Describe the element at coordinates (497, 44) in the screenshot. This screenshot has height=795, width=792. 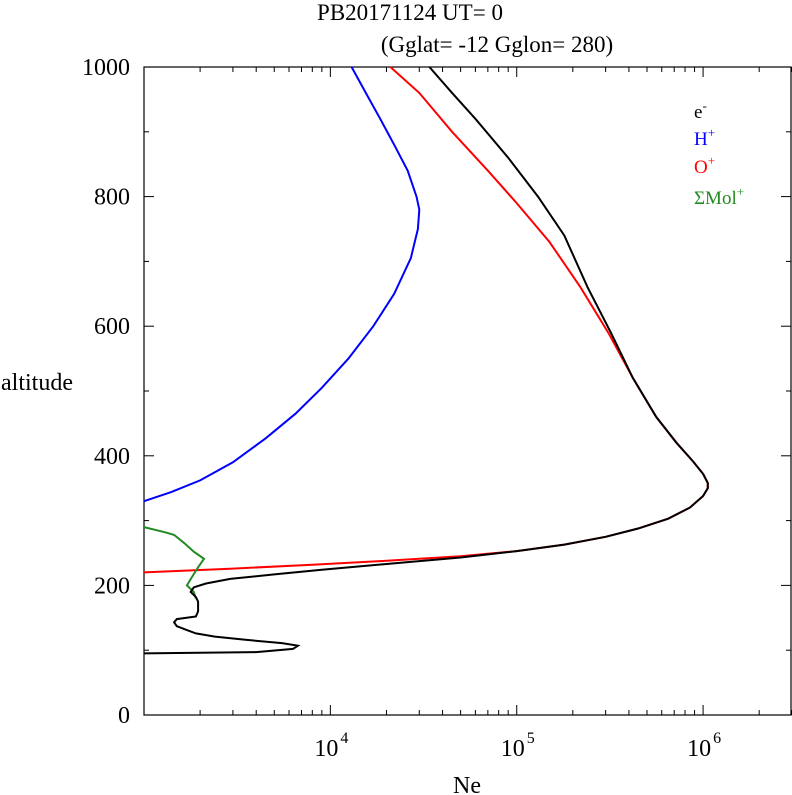
I see `title-line-2: (Gglat= -12 Gglon= 280)` at that location.